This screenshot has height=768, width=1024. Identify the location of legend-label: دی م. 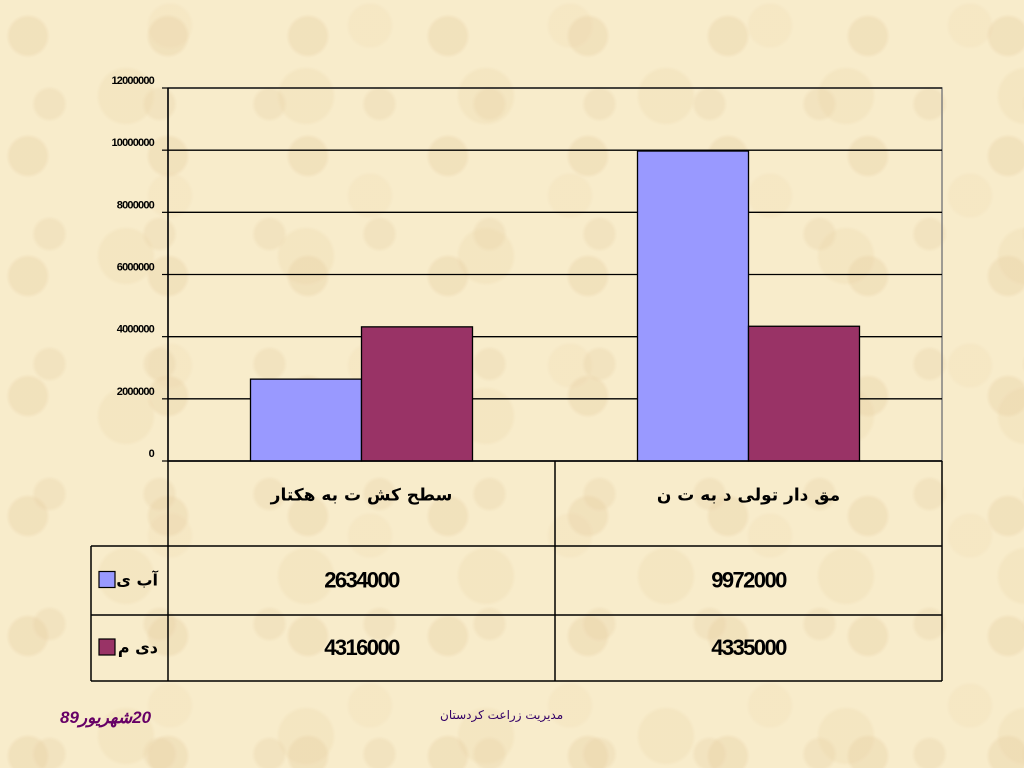
(138, 647).